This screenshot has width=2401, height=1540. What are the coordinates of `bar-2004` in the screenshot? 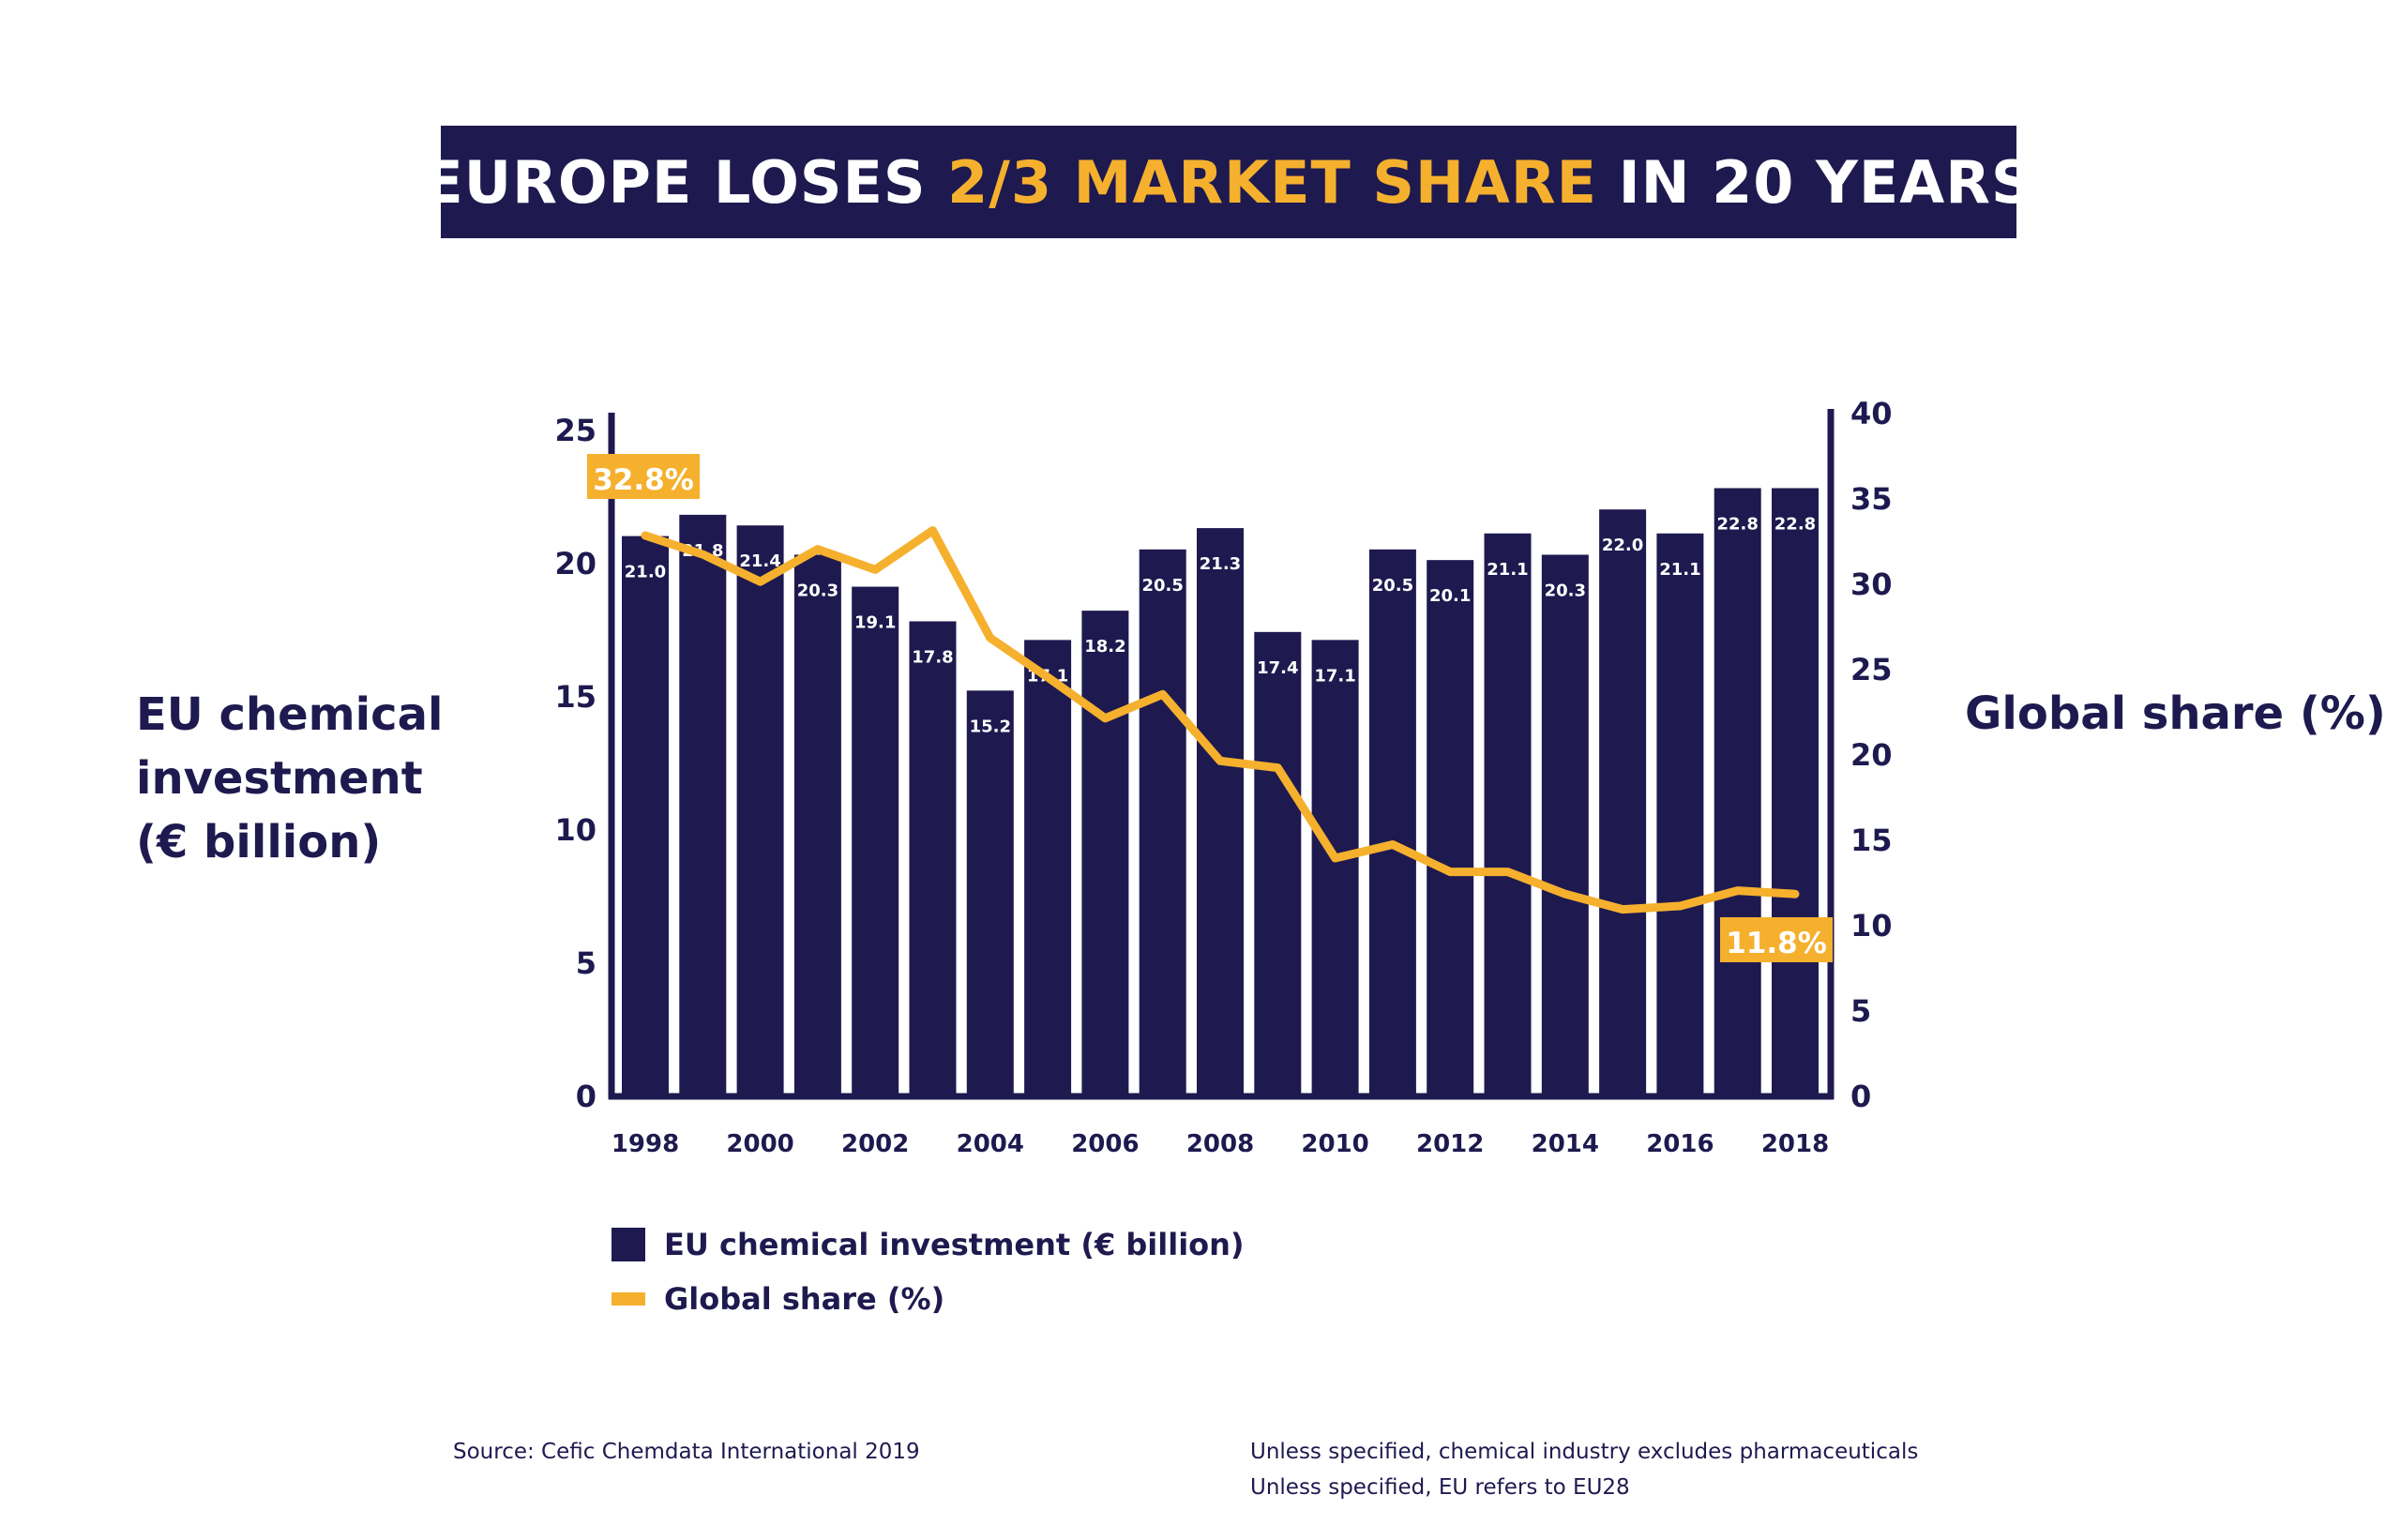 It's located at (990, 892).